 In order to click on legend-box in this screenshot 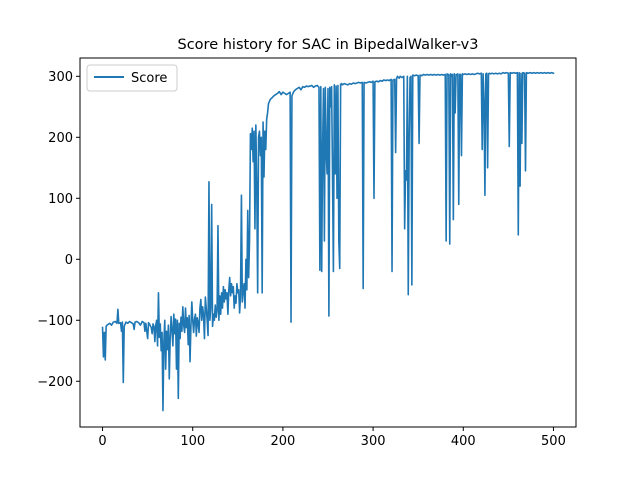, I will do `click(132, 78)`.